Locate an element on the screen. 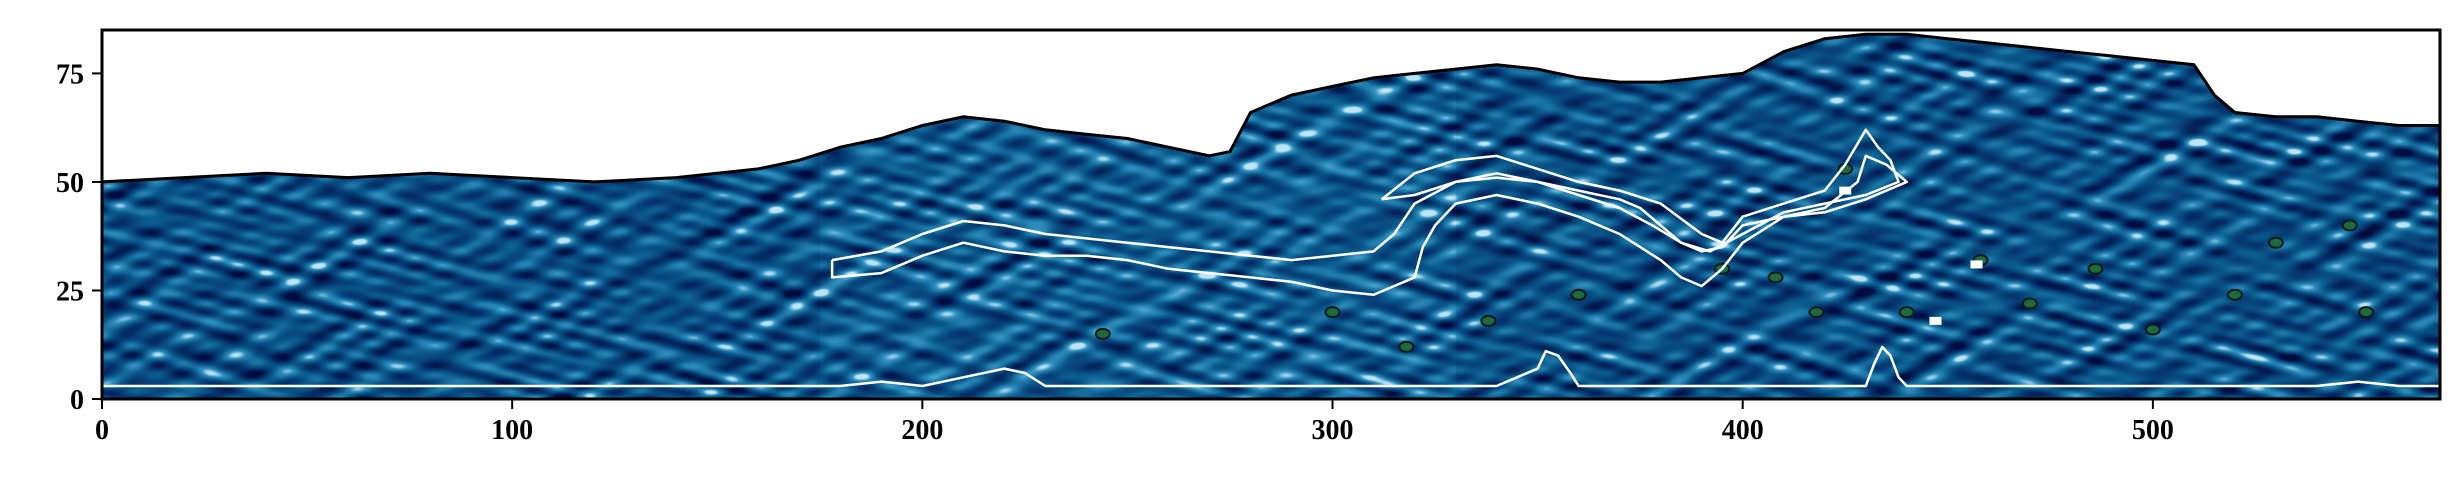 This screenshot has height=477, width=2456. y-axis: 0 25 50 75 is located at coordinates (79, 237).